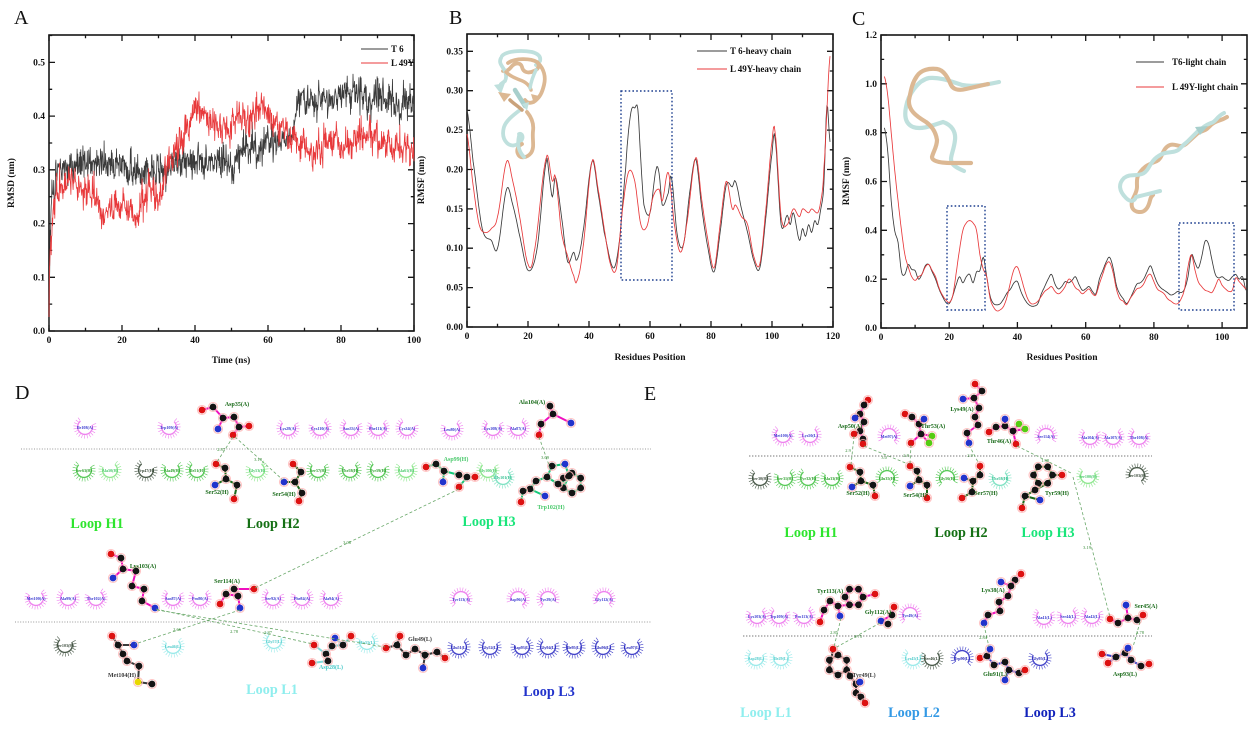 The width and height of the screenshot is (1256, 734). Describe the element at coordinates (760, 51) in the screenshot. I see `svg-text: T 6-heavy chain` at that location.